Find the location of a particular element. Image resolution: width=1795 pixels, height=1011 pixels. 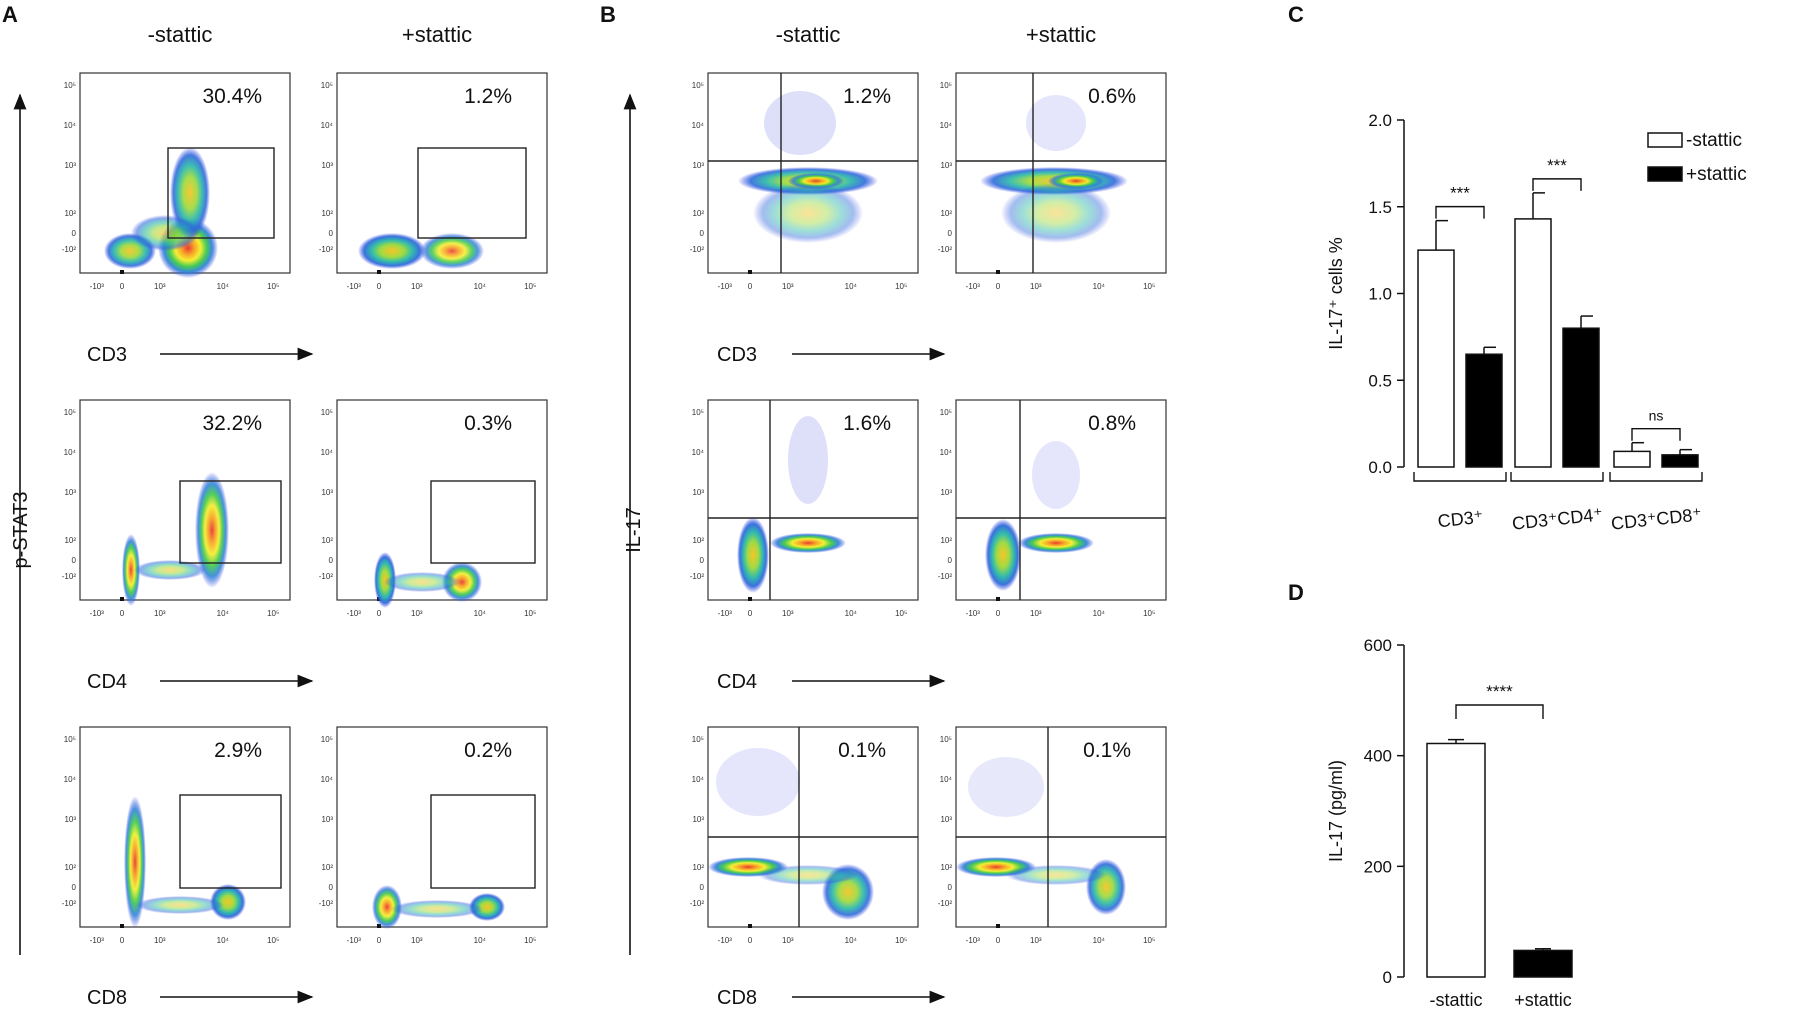

flow-x-tick-9-0: -10³ is located at coordinates (973, 613).